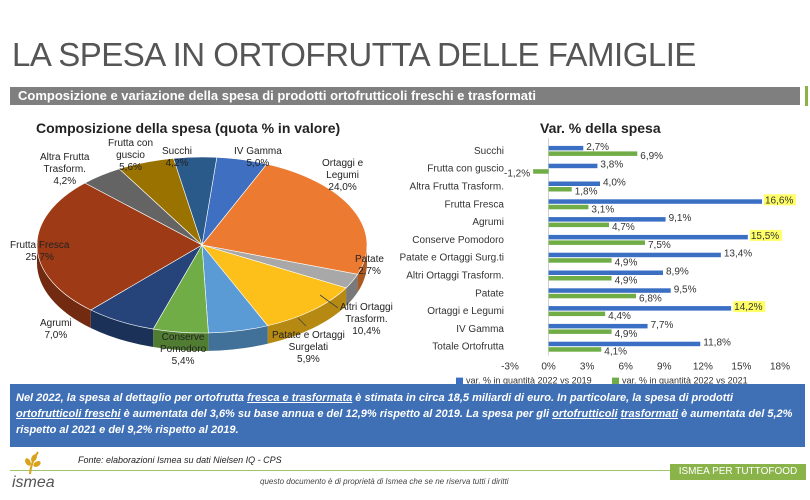 The width and height of the screenshot is (810, 500). Describe the element at coordinates (455, 276) in the screenshot. I see `category-label: Altri Ortaggi Trasform.` at that location.